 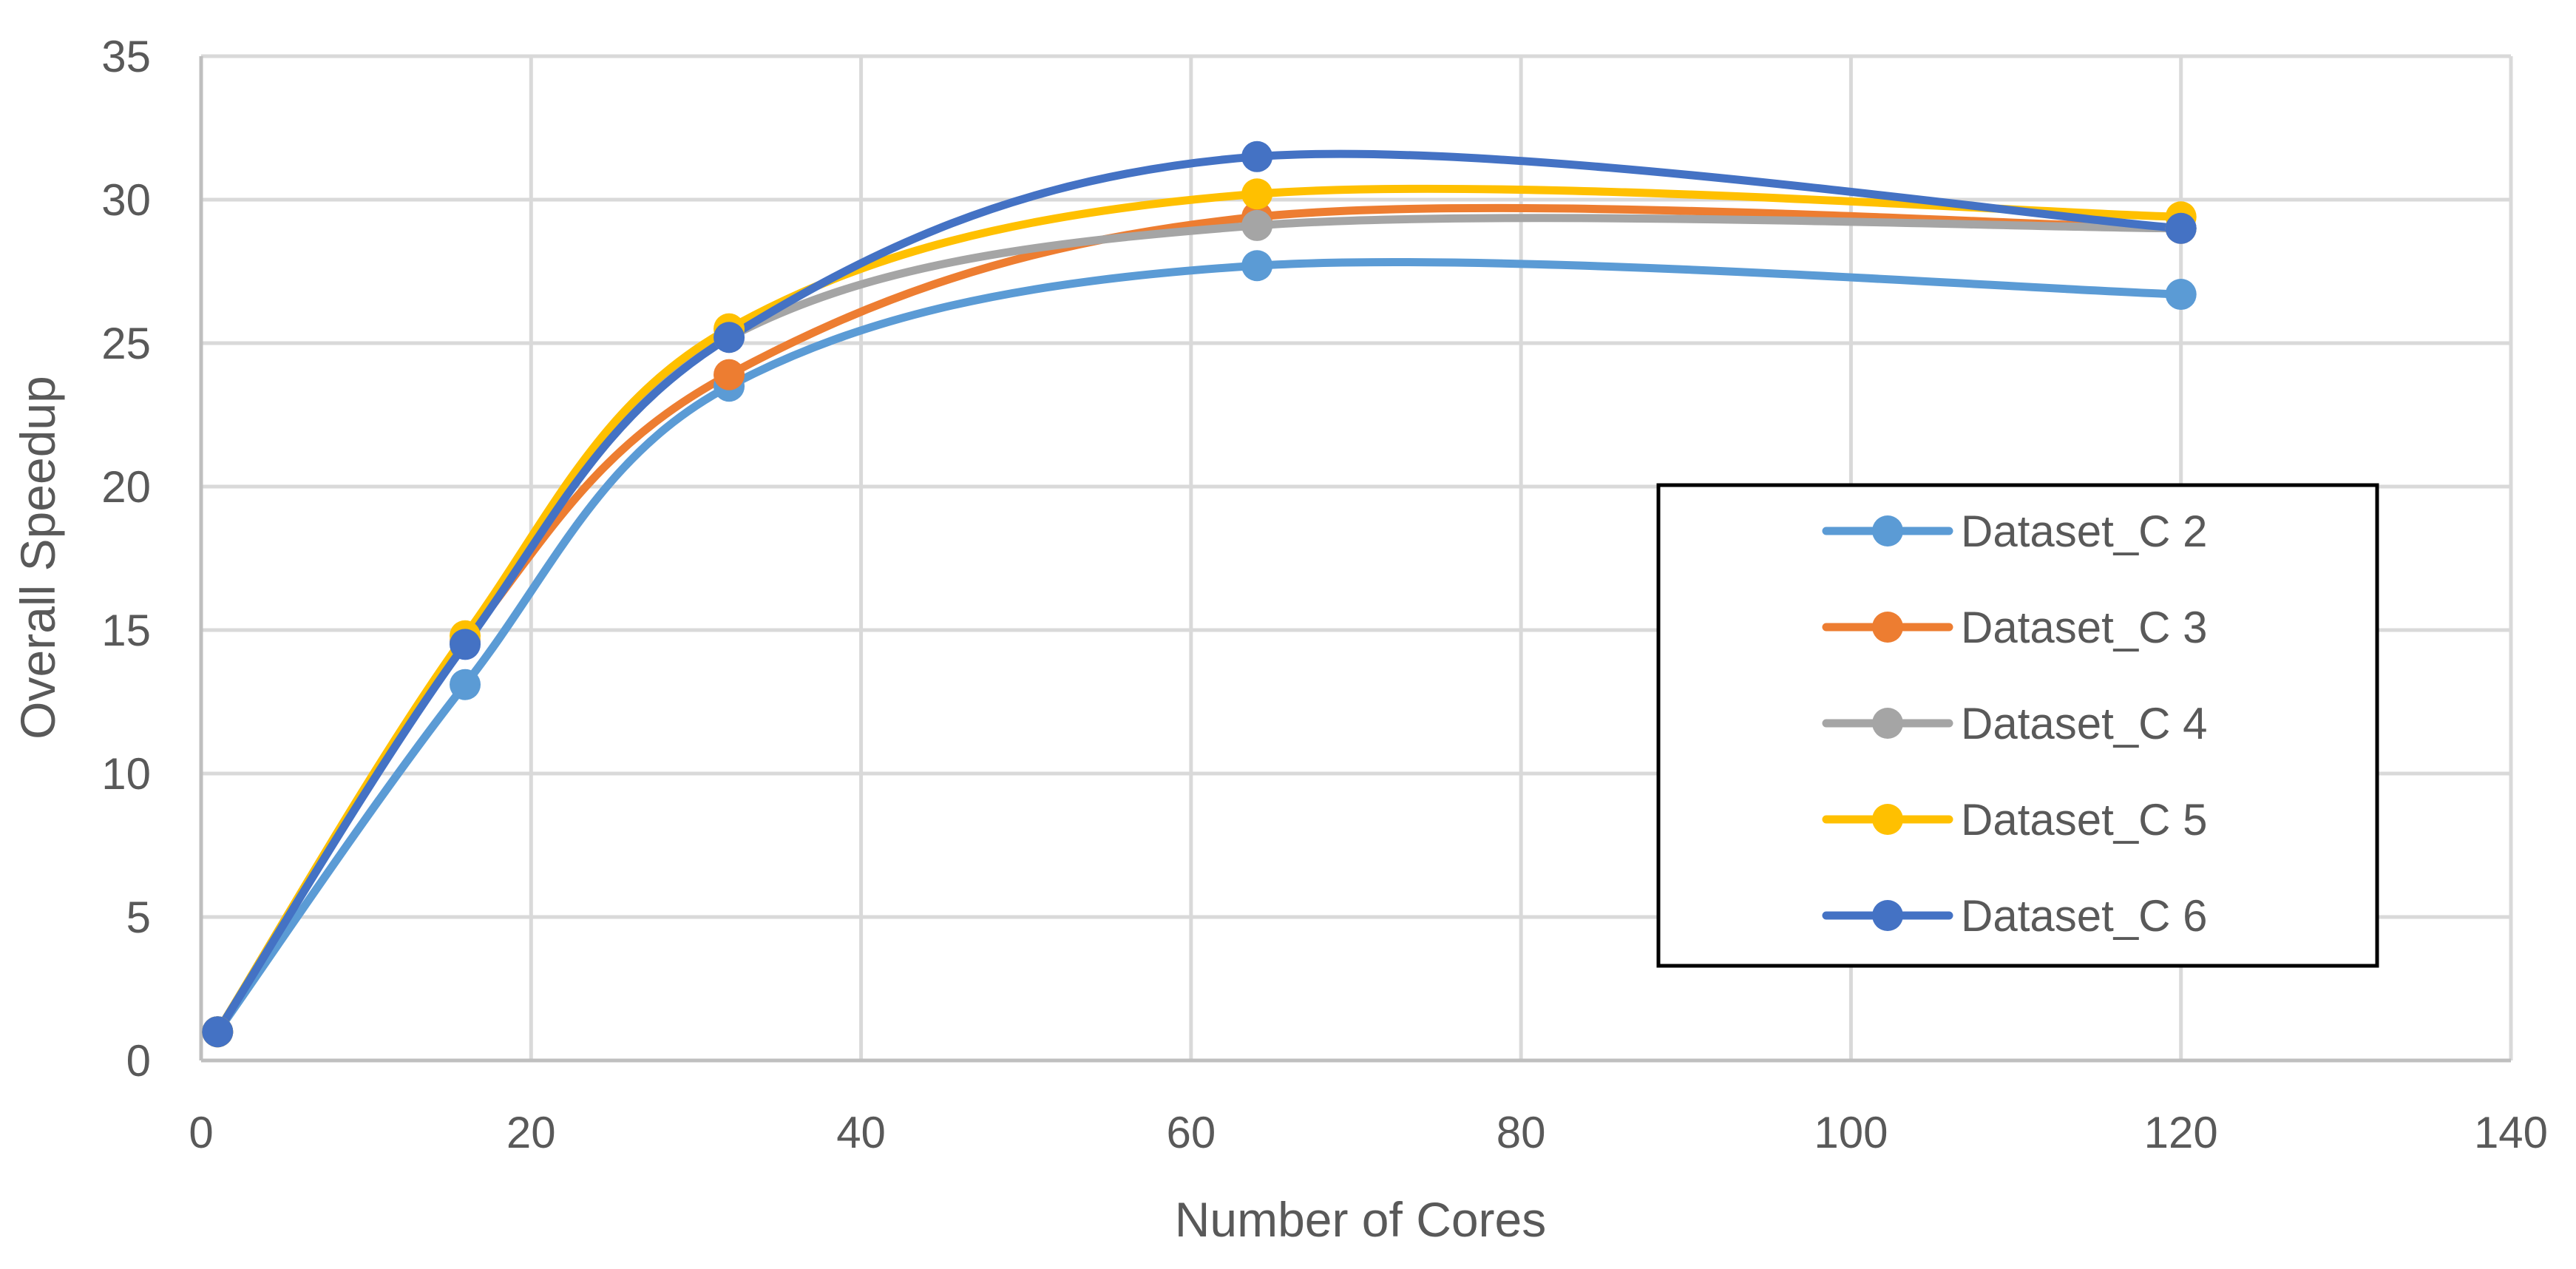 What do you see at coordinates (1521, 1132) in the screenshot?
I see `x-tick-label: 80` at bounding box center [1521, 1132].